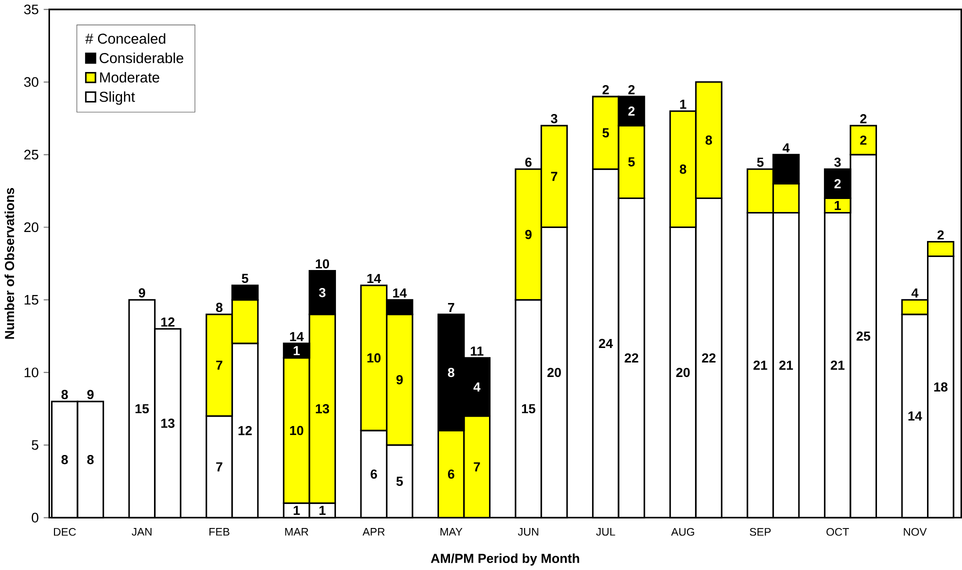 Image resolution: width=962 pixels, height=570 pixels. What do you see at coordinates (323, 263) in the screenshot?
I see `annotation: 10` at bounding box center [323, 263].